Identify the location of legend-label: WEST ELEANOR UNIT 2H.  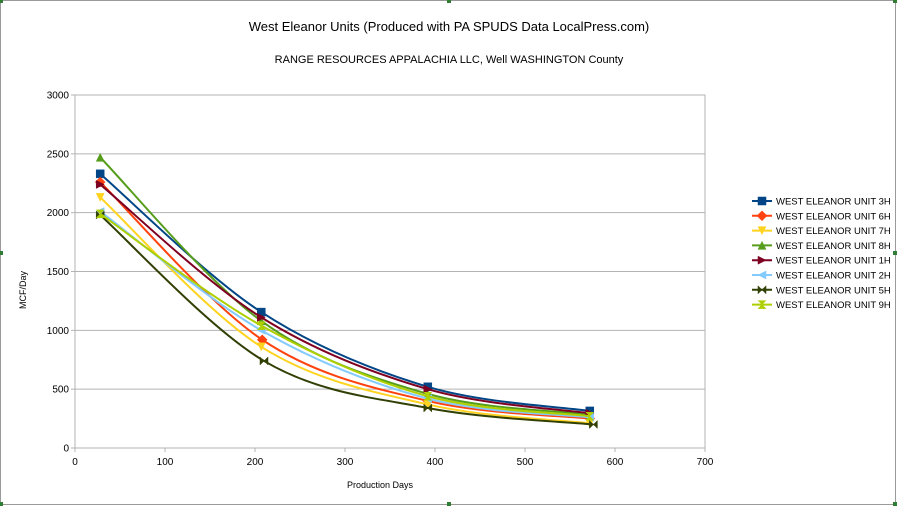
(833, 276).